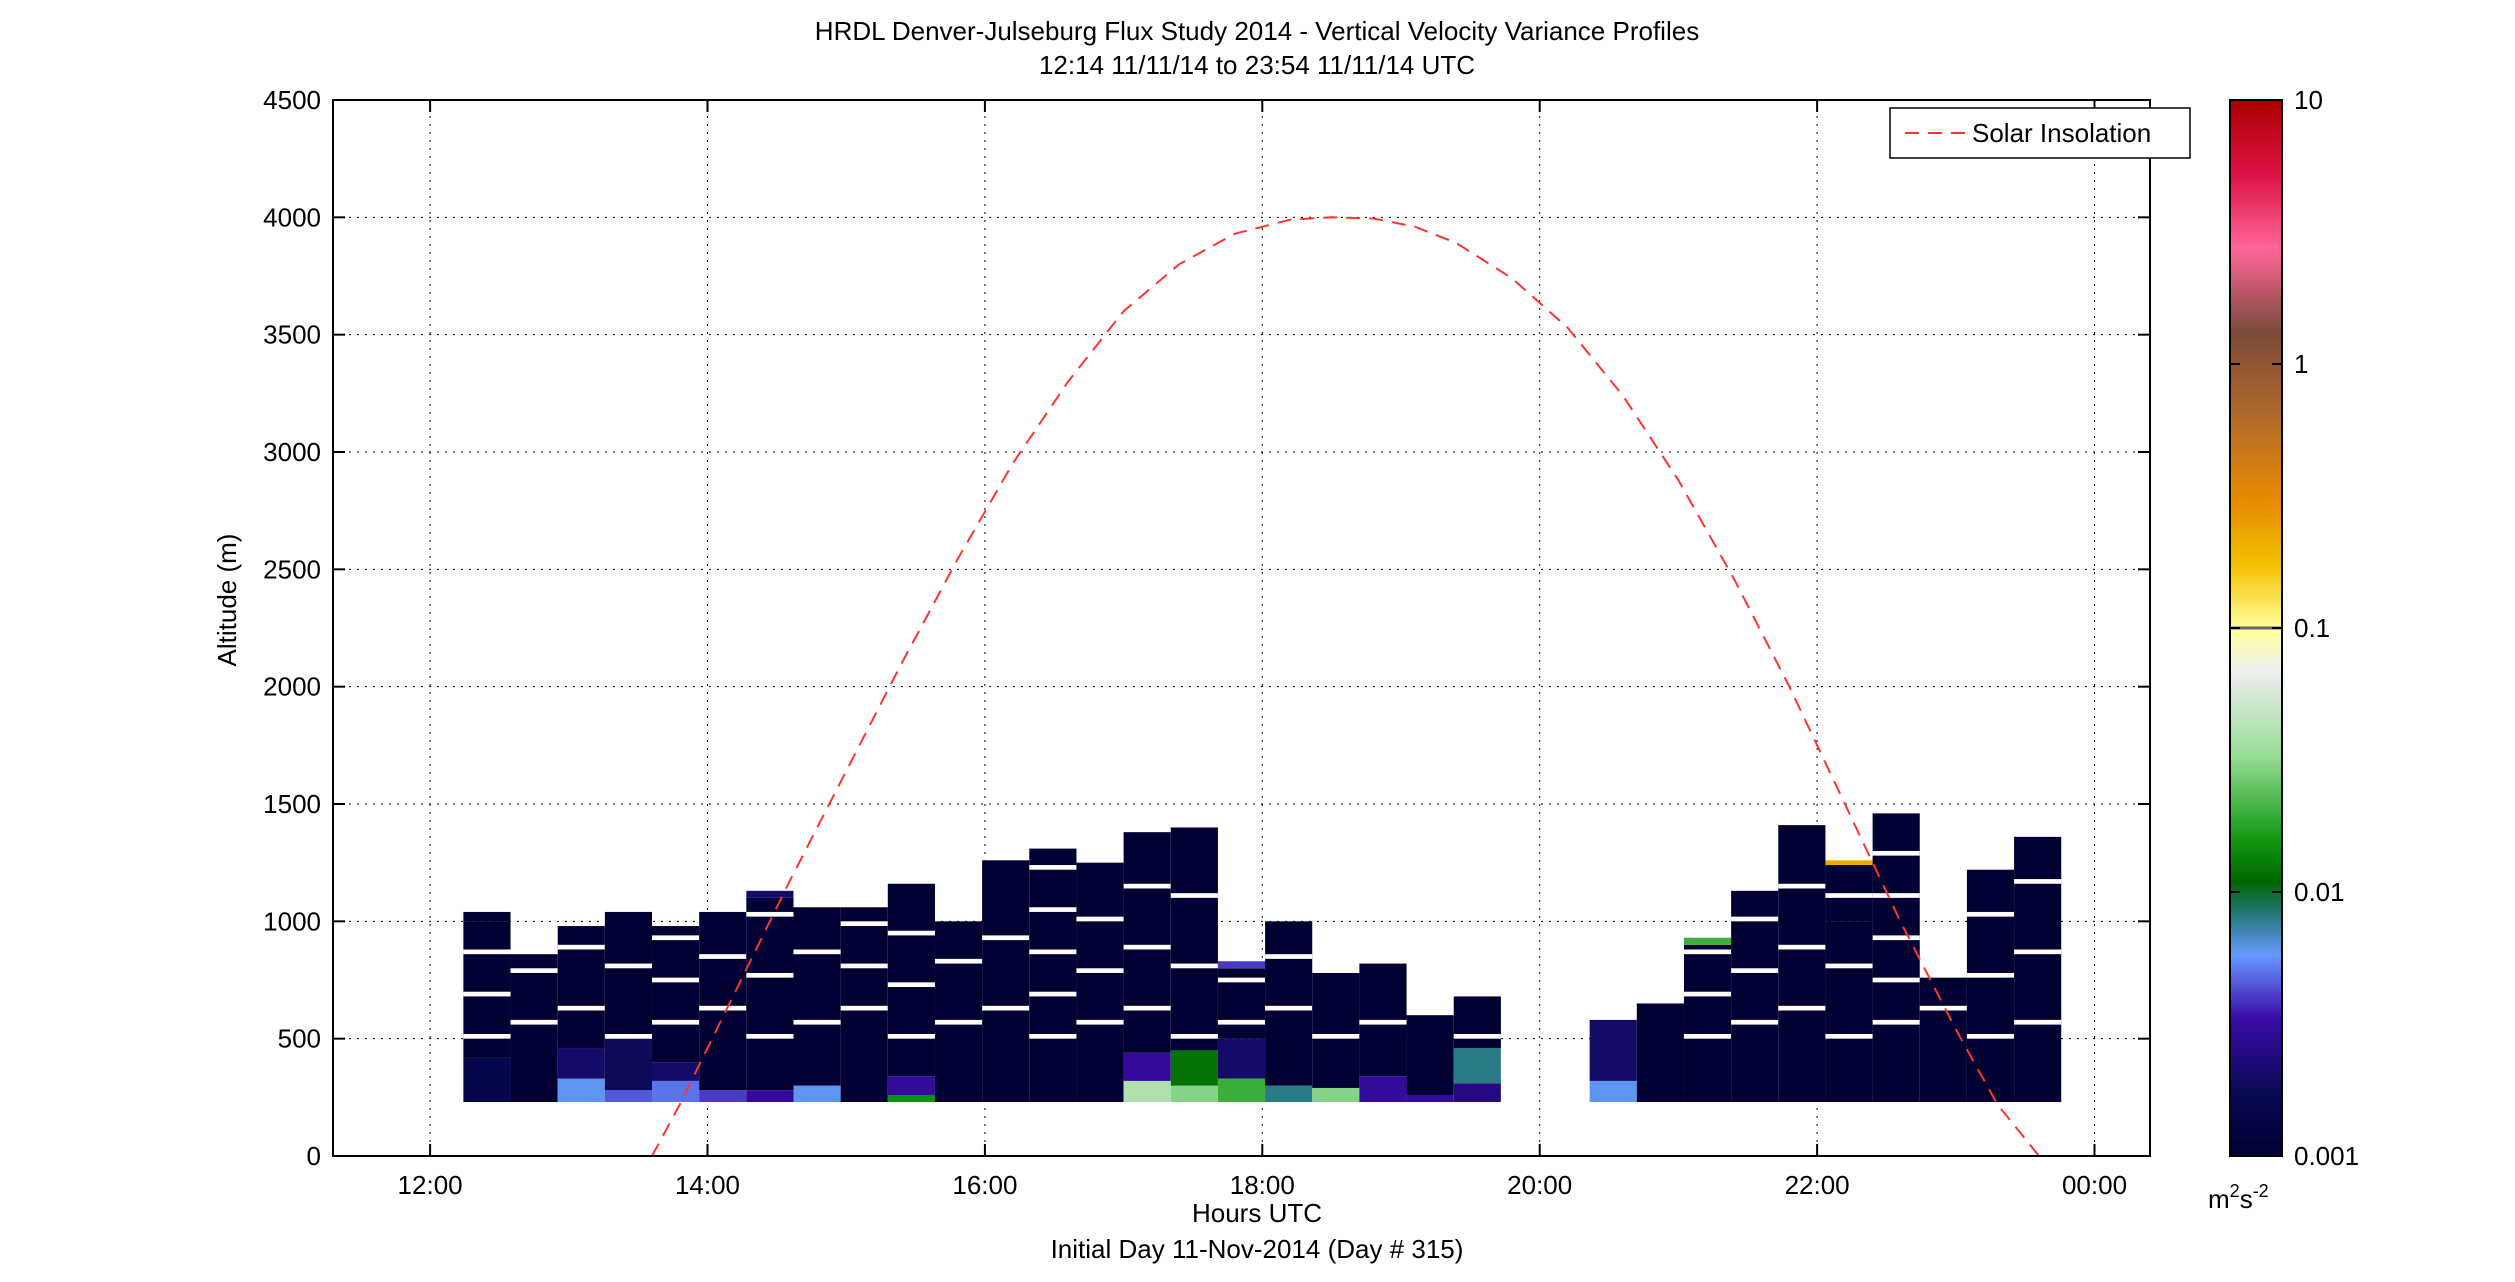 The width and height of the screenshot is (2515, 1282). What do you see at coordinates (984, 1185) in the screenshot?
I see `x-tick-label: 16:00` at bounding box center [984, 1185].